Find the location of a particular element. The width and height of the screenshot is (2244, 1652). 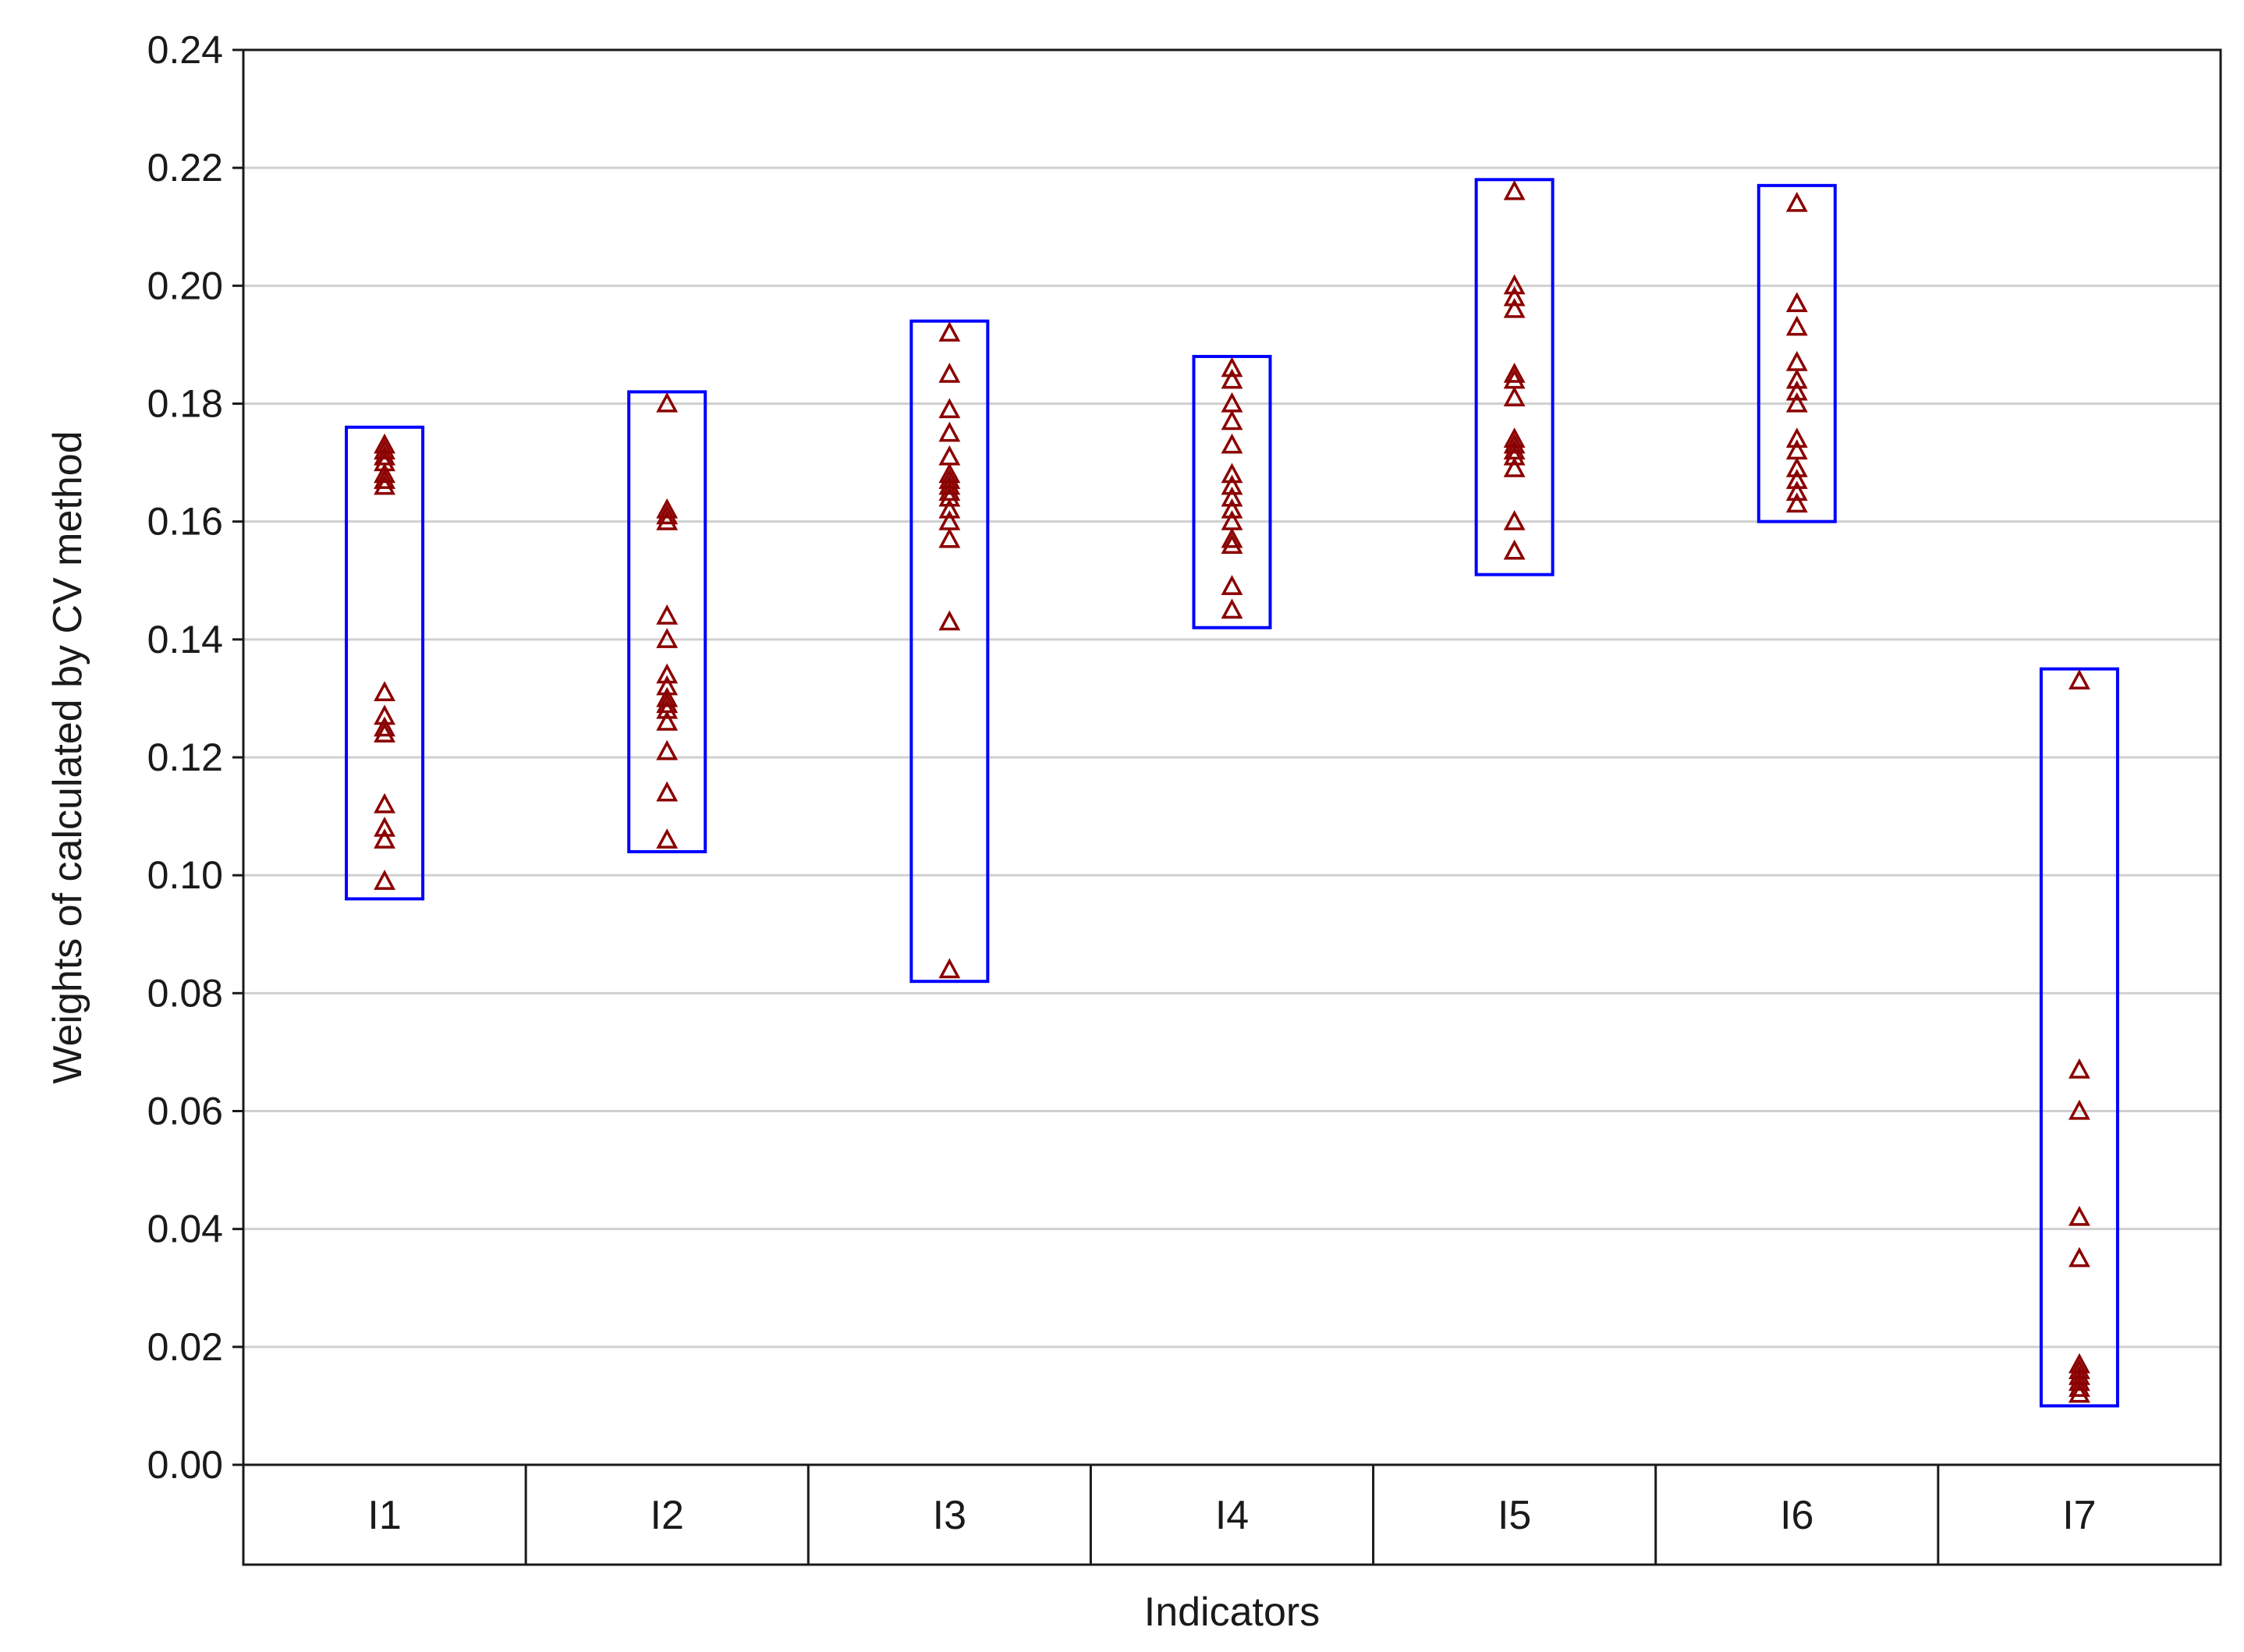

category-axis: I1 I2 I3 I4 I5 I6 I7 is located at coordinates (1232, 1514).